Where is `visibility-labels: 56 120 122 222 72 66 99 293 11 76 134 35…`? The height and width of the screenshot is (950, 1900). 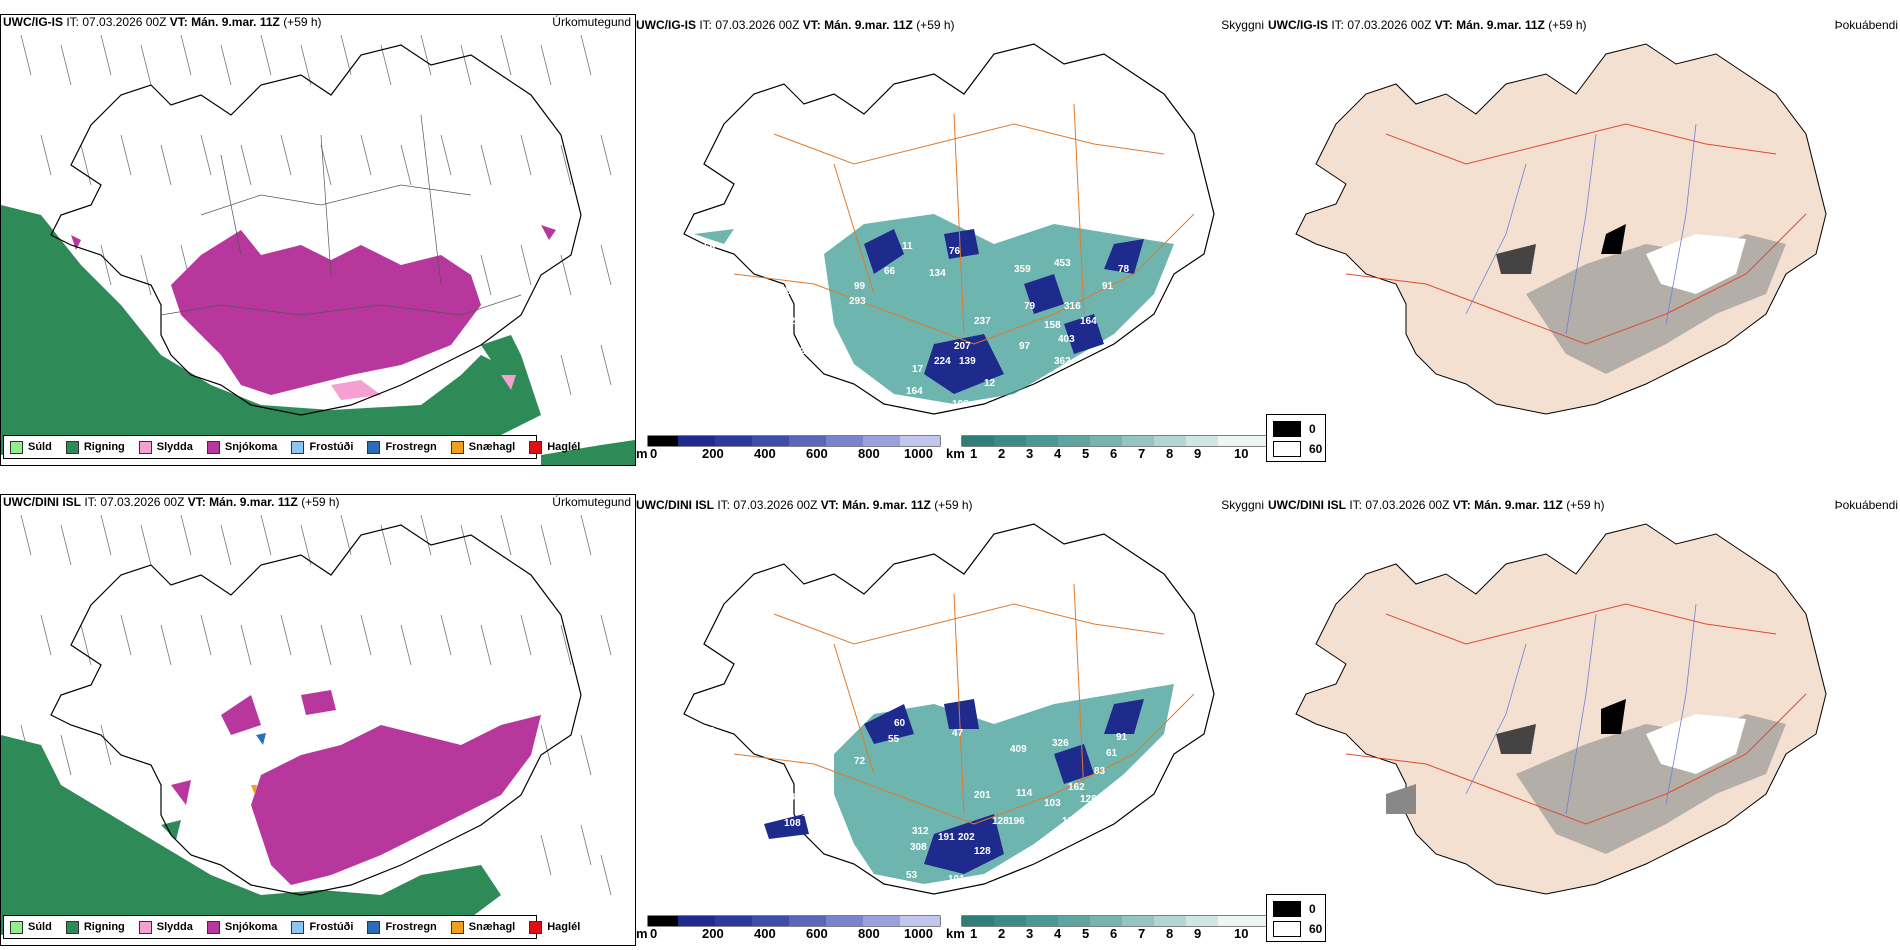 visibility-labels: 56 120 122 222 72 66 99 293 11 76 134 35… is located at coordinates (917, 326).